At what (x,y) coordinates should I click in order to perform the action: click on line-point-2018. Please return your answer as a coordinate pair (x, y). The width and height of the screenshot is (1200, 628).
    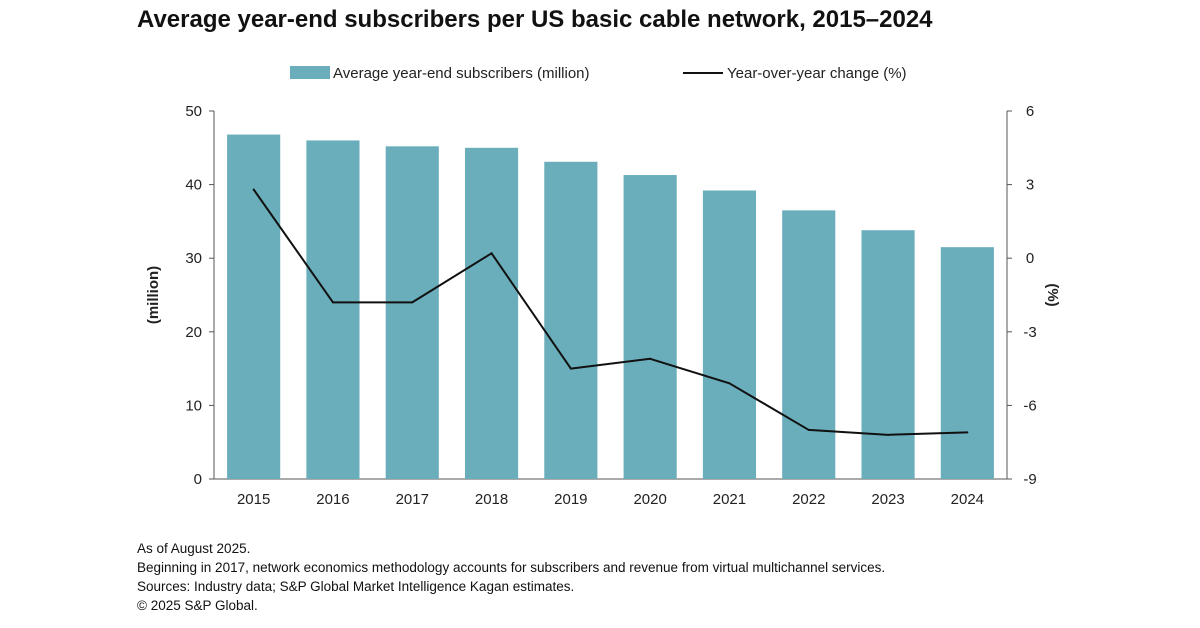
    Looking at the image, I should click on (491, 253).